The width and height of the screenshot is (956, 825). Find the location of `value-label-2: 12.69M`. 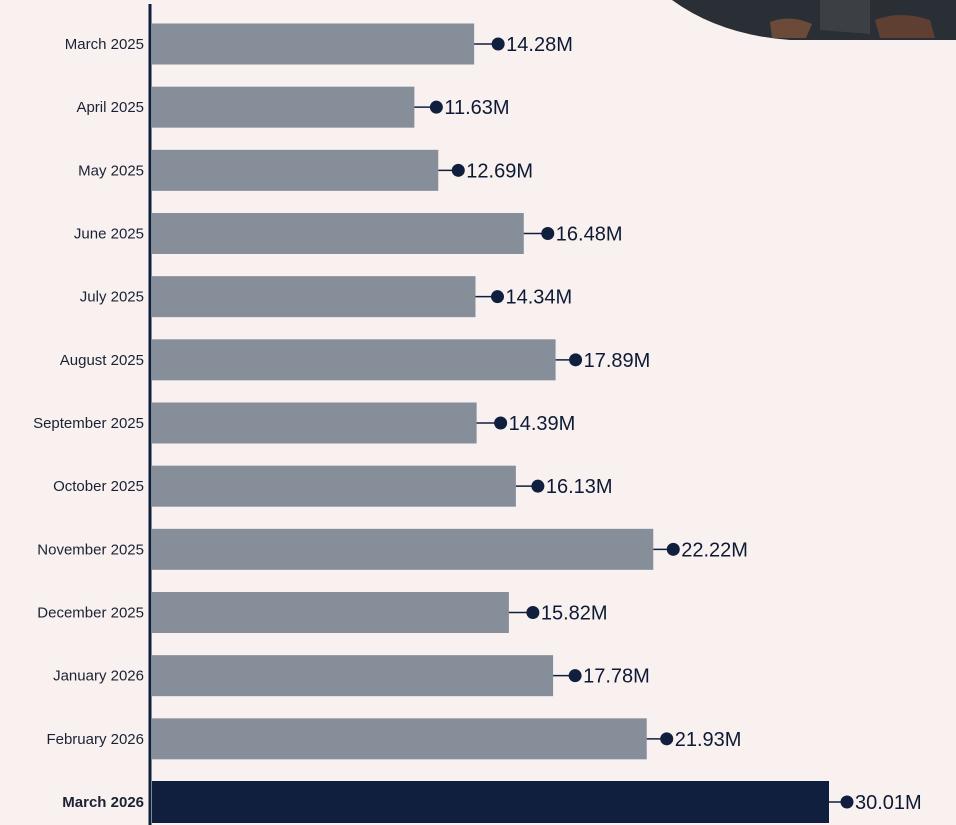

value-label-2: 12.69M is located at coordinates (499, 171).